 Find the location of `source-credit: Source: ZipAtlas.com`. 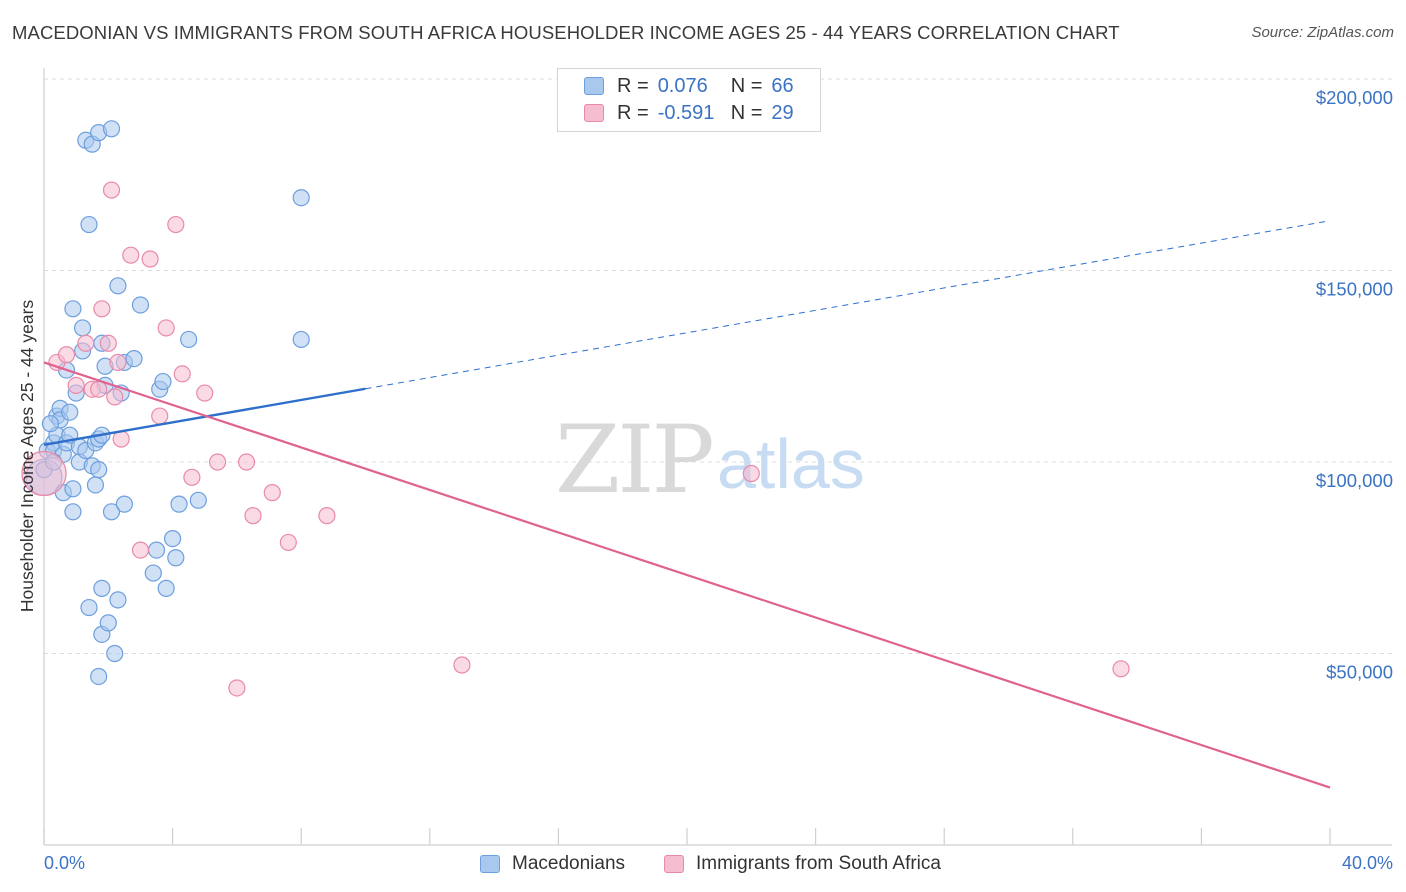

source-credit: Source: ZipAtlas.com is located at coordinates (1322, 32).